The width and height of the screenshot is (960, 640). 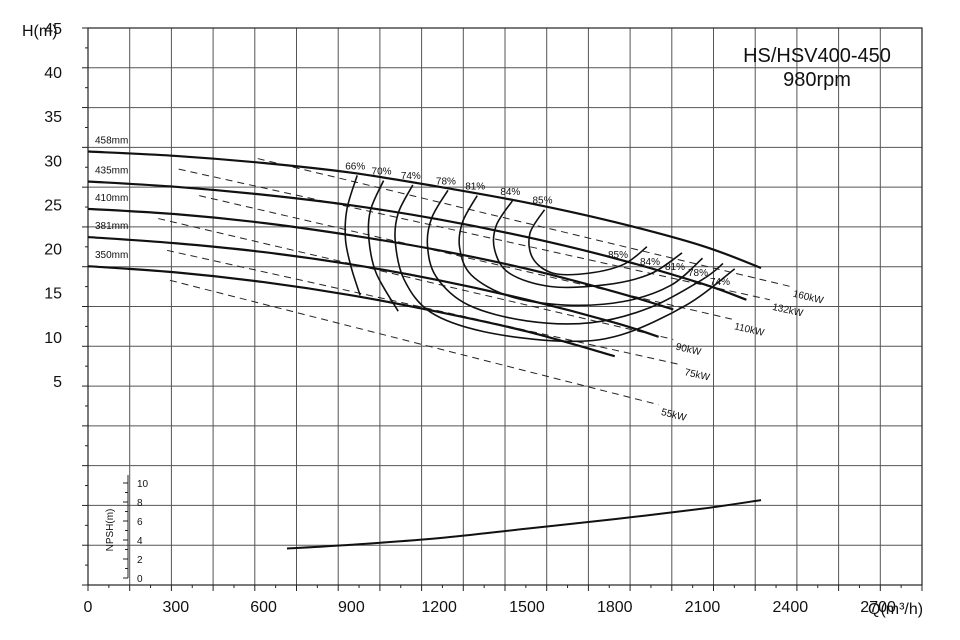 I want to click on x-axis-label: Q(m³/h), so click(x=895, y=609).